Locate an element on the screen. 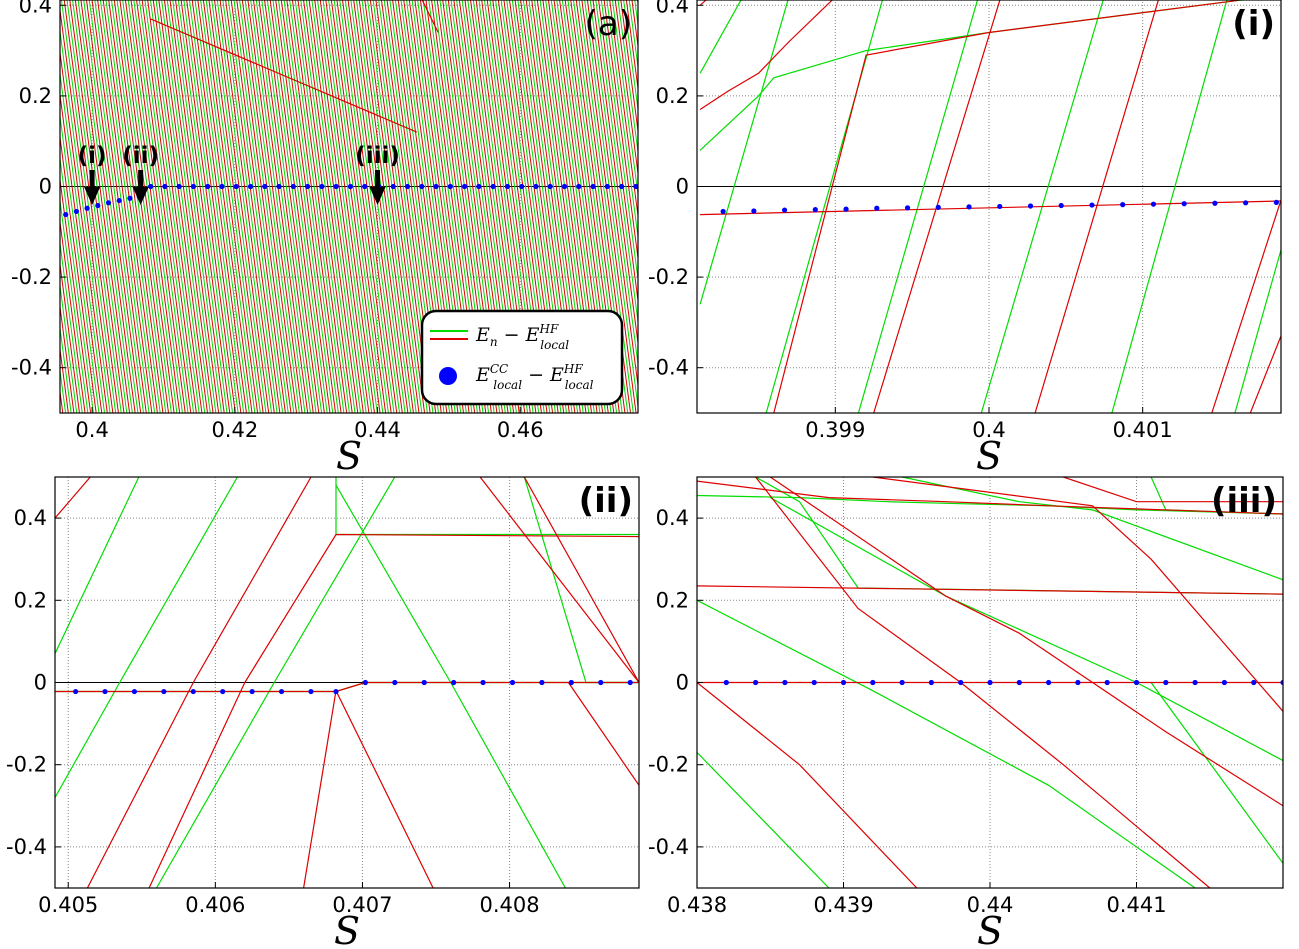  y-tick-label: 0 is located at coordinates (40, 683).